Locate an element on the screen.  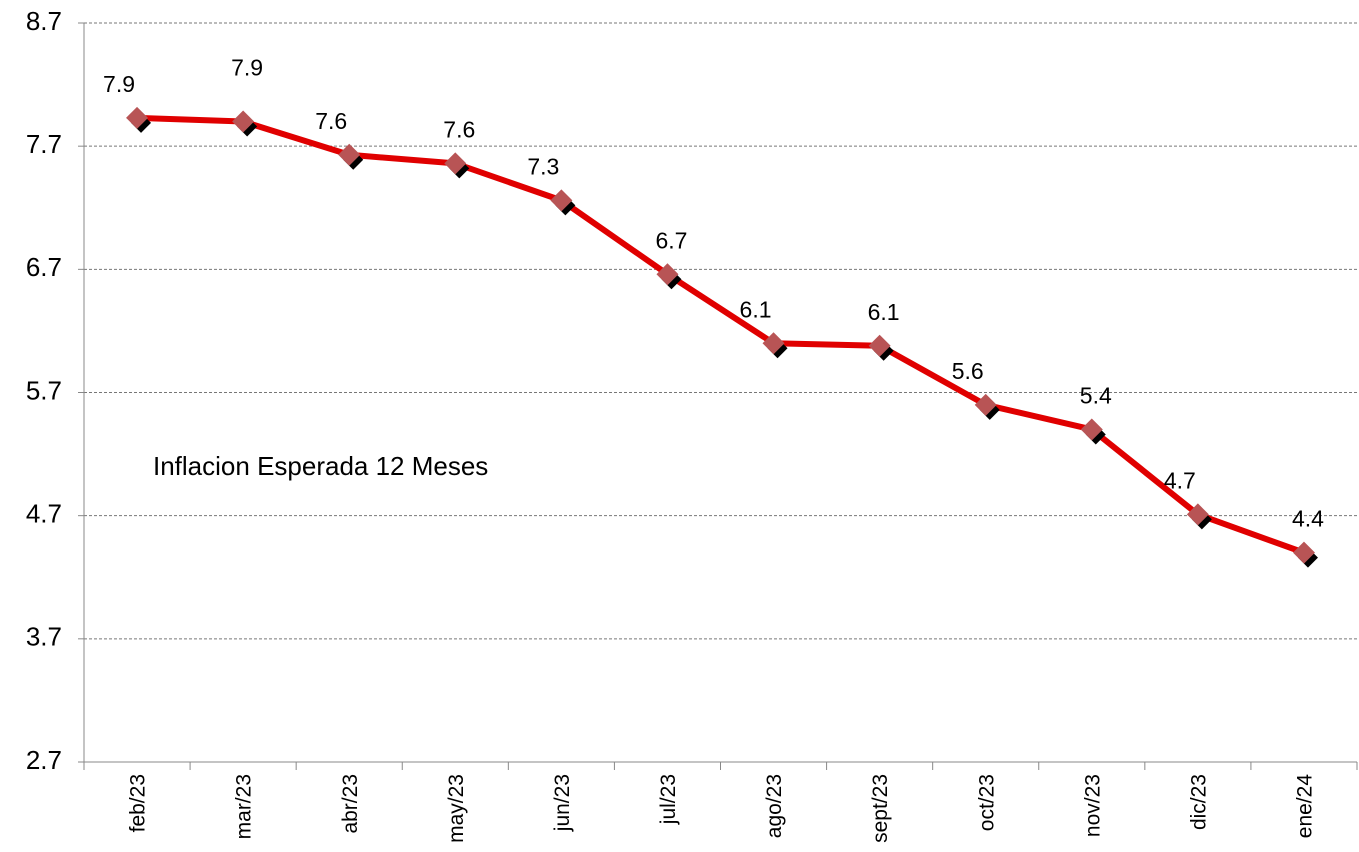
annotation: Inflacion Esperada 12 Meses is located at coordinates (320, 466).